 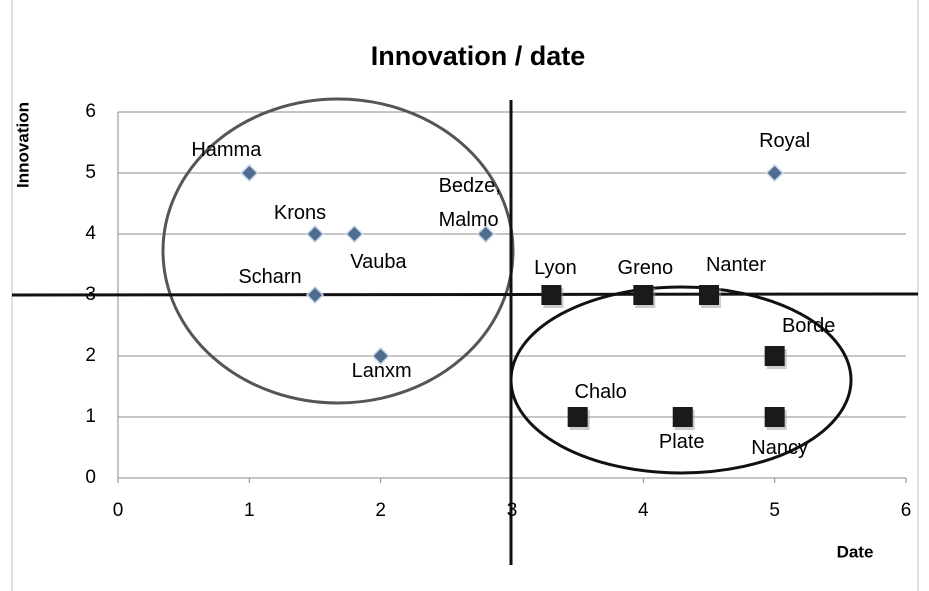 I want to click on y-tick-label: 2, so click(x=90, y=355).